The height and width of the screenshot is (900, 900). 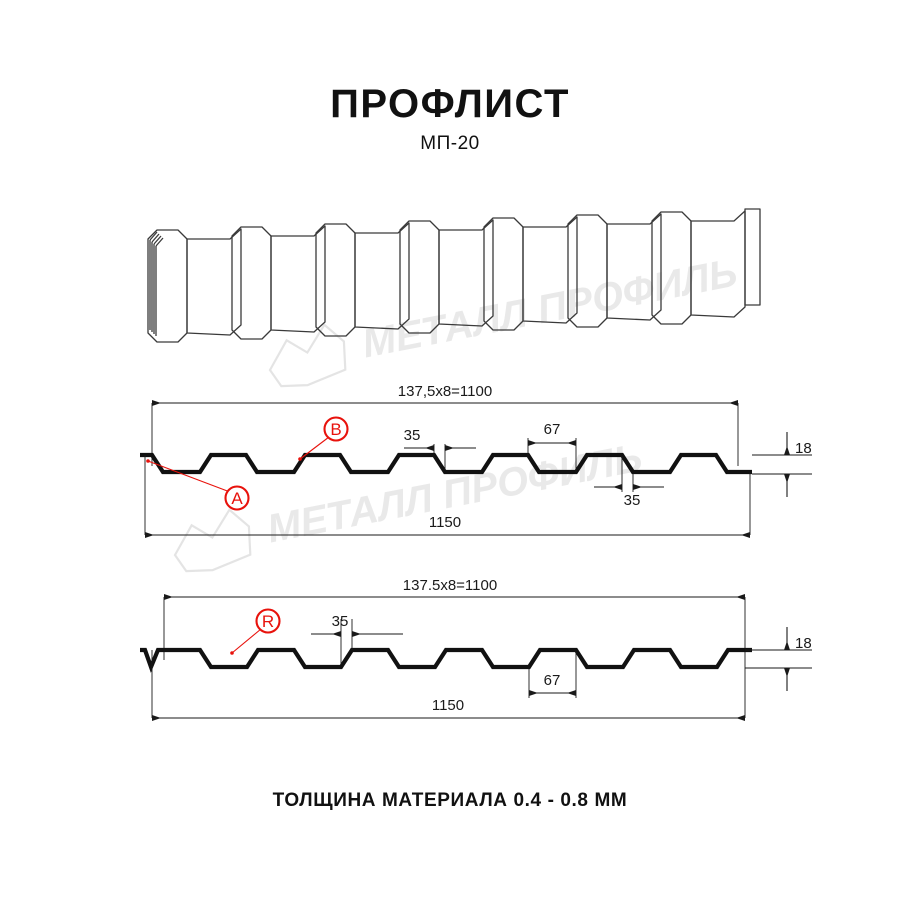 I want to click on cross-section-bottom: 137.5x8=1100 R 35 67, so click(x=476, y=649).